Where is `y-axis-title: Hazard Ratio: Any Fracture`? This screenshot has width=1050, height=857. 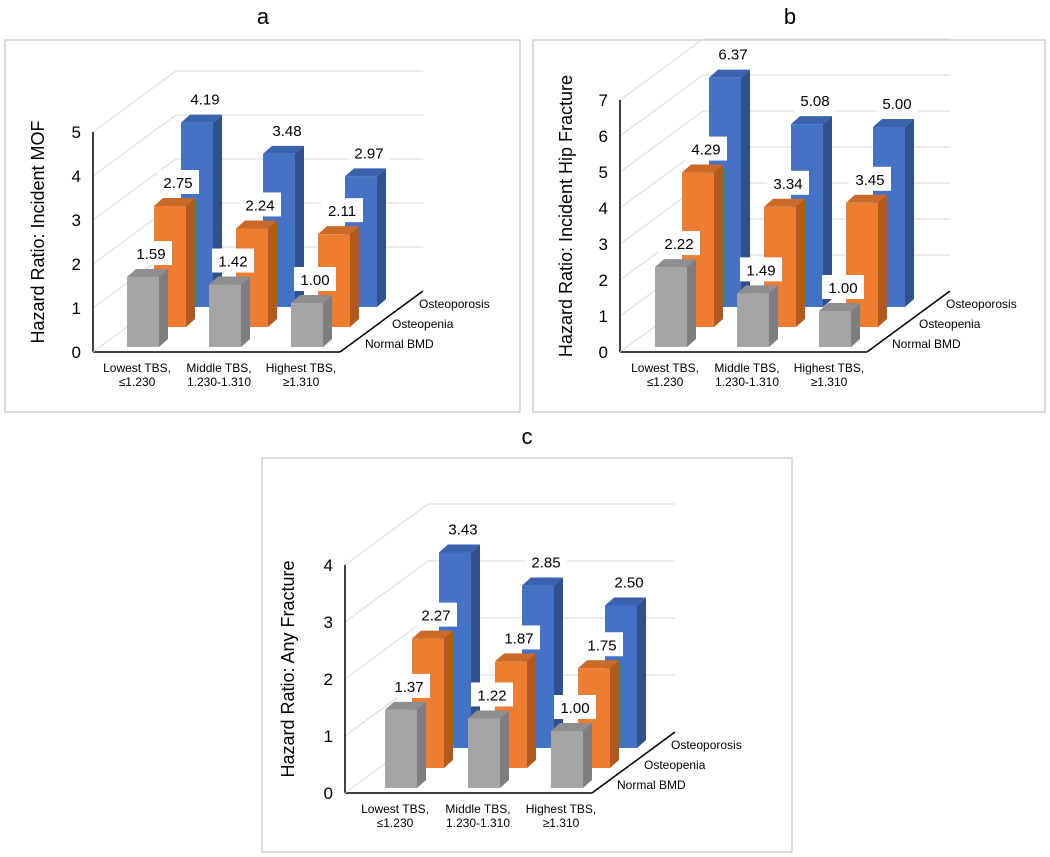
y-axis-title: Hazard Ratio: Any Fracture is located at coordinates (288, 668).